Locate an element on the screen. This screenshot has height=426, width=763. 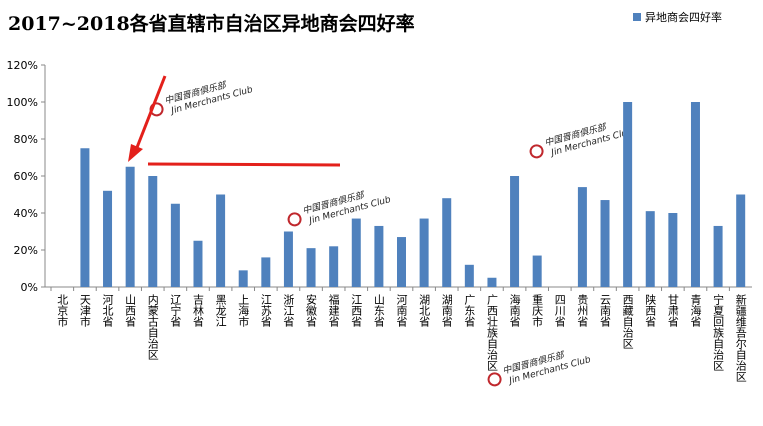
x-tick-label: 新疆维吾尔自治区 is located at coordinates (740, 337).